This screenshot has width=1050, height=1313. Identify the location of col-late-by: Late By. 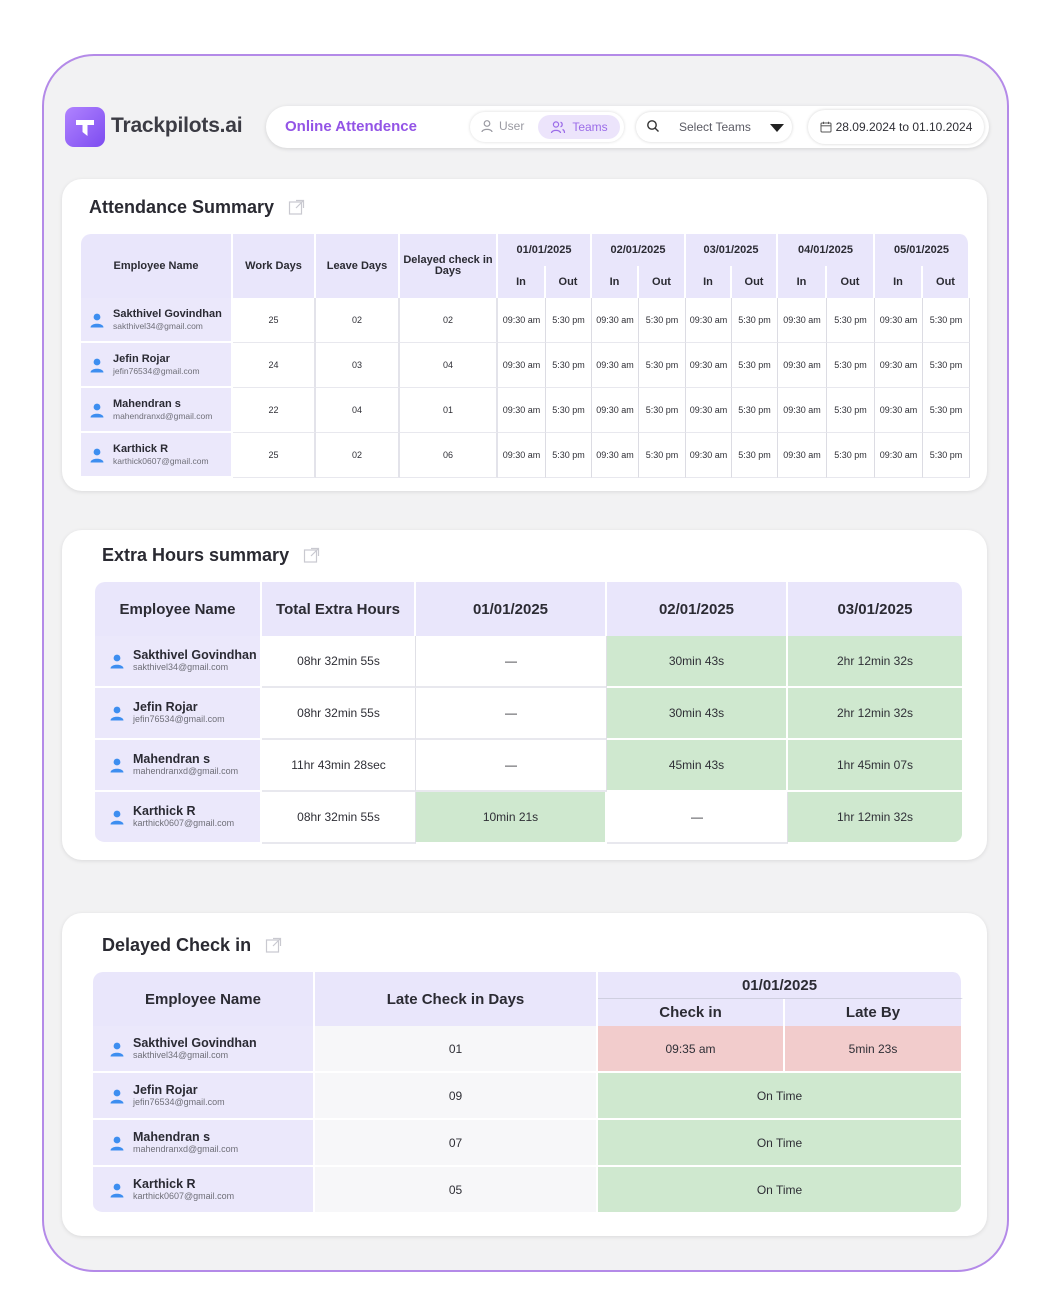
(874, 1012).